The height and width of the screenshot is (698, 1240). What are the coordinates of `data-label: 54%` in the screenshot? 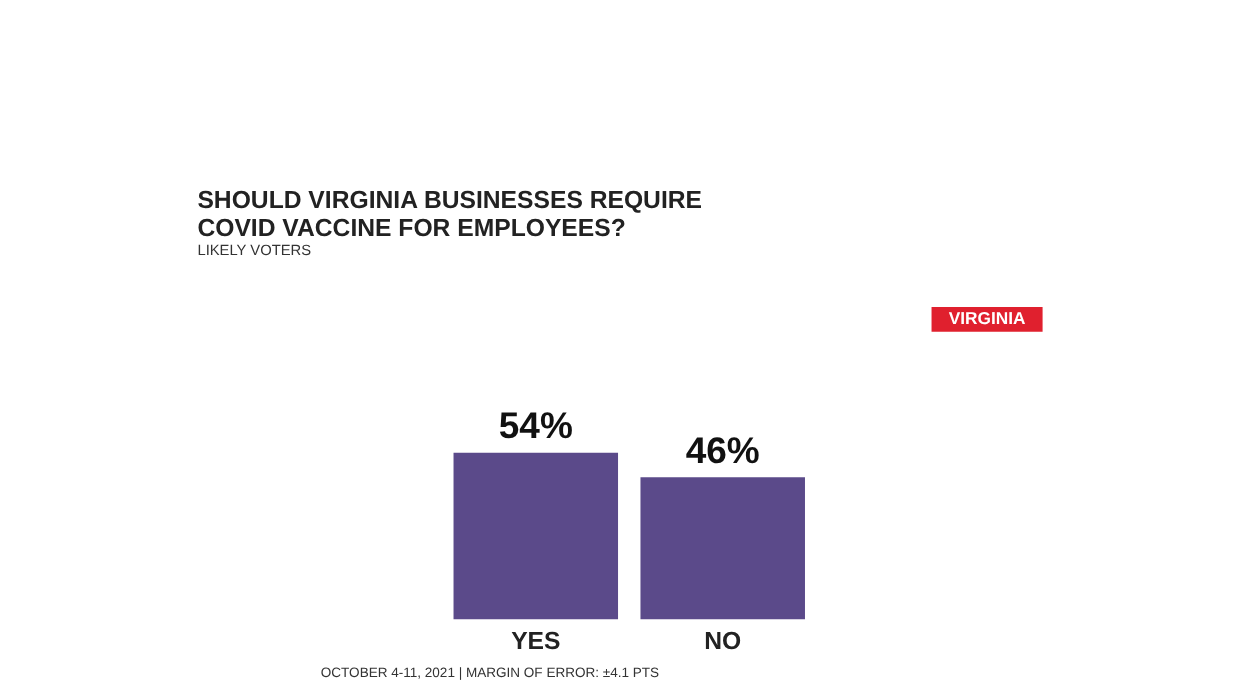 It's located at (535, 424).